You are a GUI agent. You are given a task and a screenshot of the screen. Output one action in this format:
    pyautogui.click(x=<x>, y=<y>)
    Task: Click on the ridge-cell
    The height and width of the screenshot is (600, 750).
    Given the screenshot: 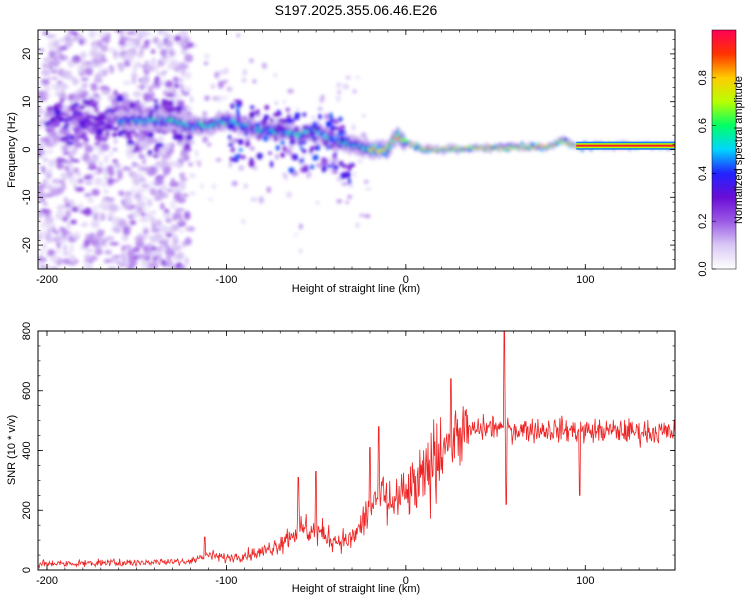 What is the action you would take?
    pyautogui.click(x=545, y=145)
    